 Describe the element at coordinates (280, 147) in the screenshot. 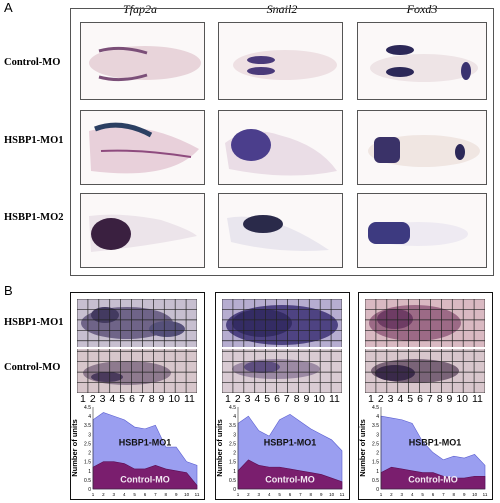

I see `embryo-photo-mo1-snail2` at that location.